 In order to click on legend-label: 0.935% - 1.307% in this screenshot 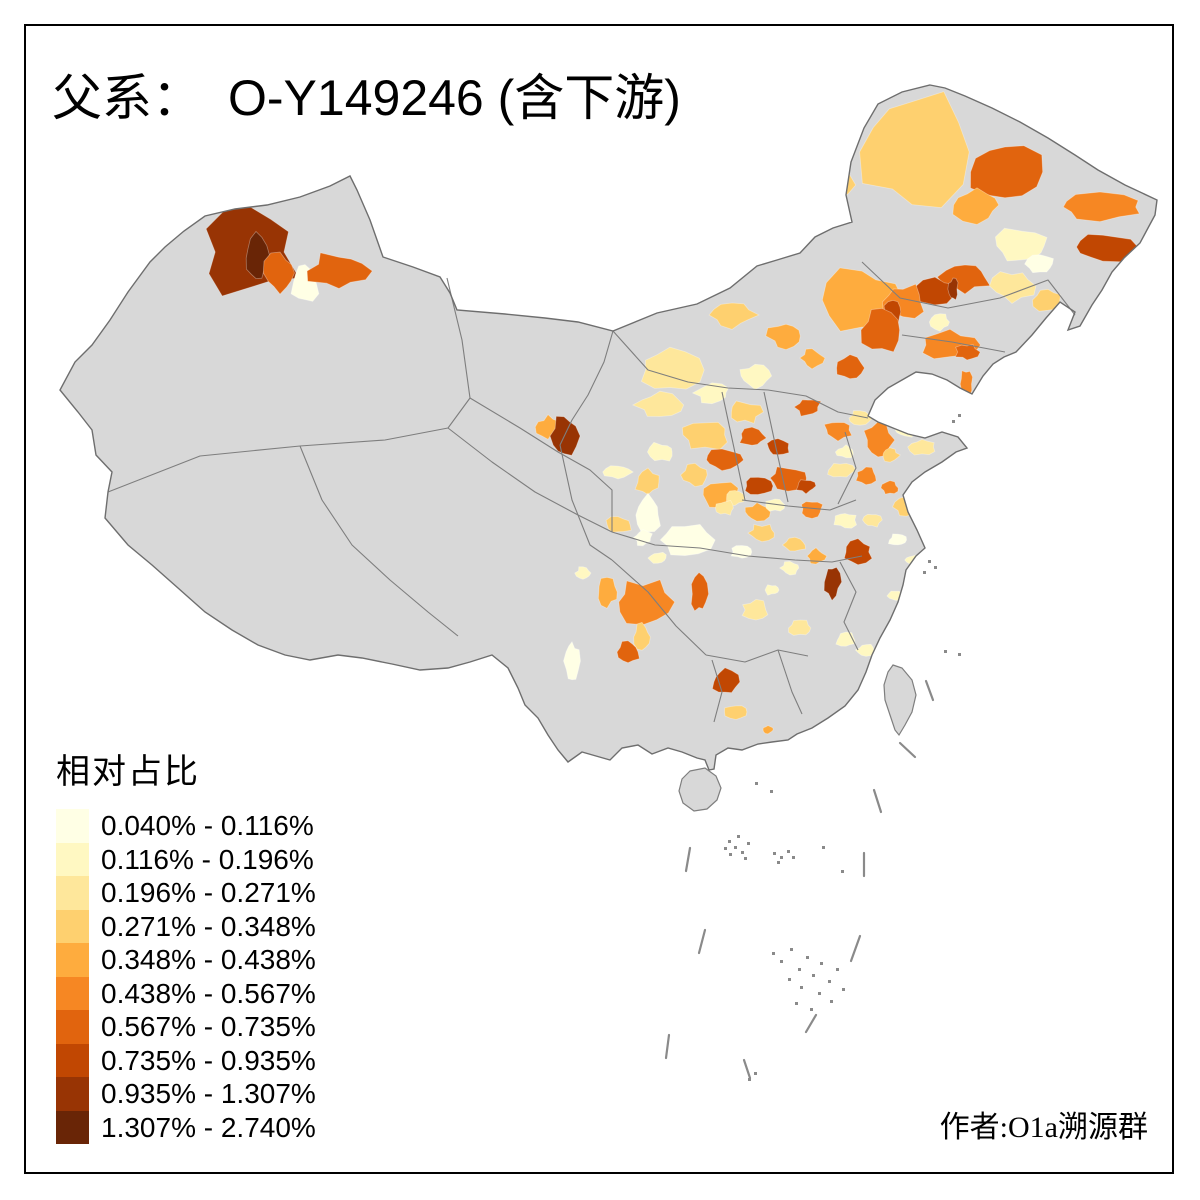, I will do `click(208, 1093)`.